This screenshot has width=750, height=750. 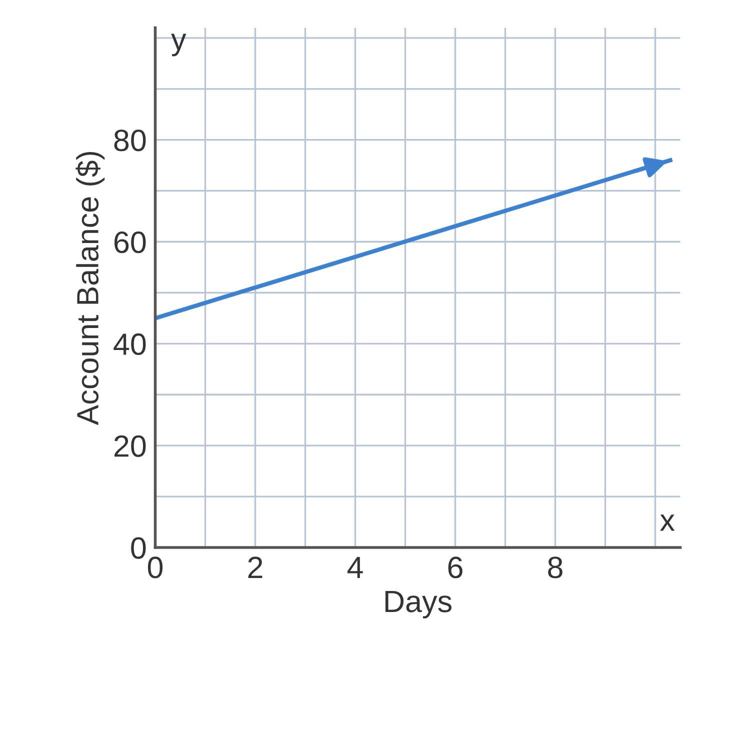 I want to click on x-tick-label: 8, so click(x=555, y=567).